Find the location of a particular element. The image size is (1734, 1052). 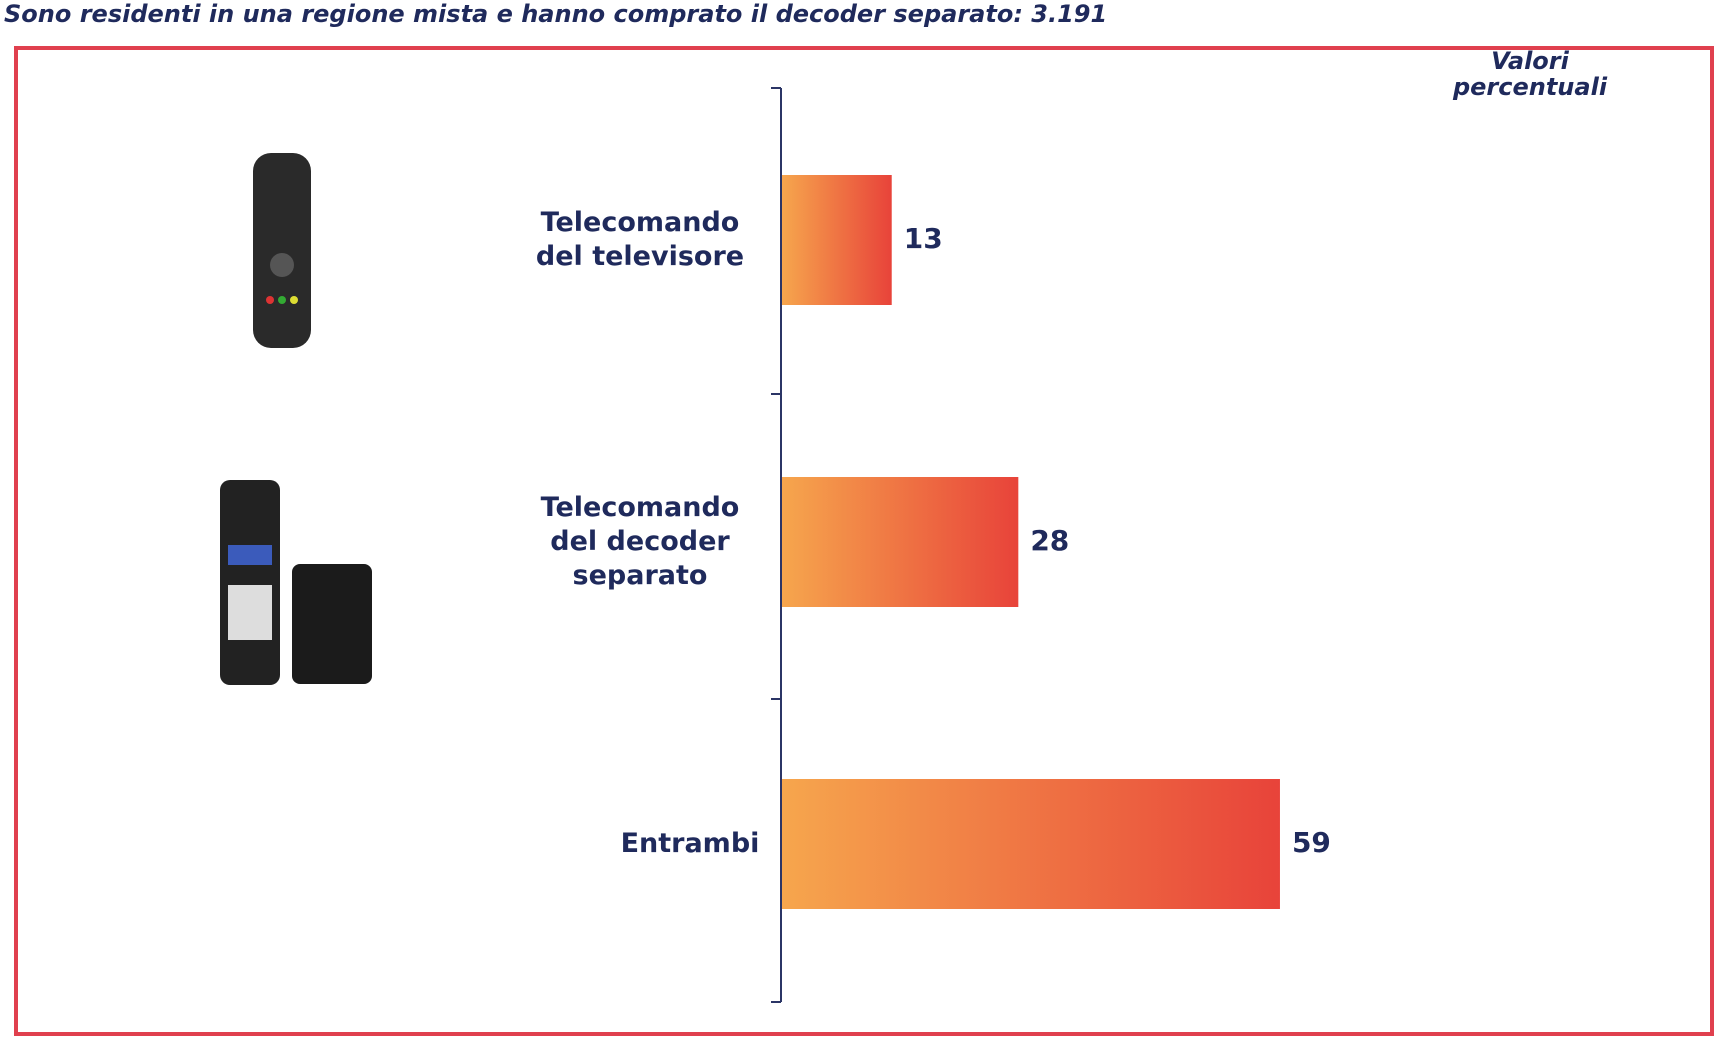

category-label: Entrambi is located at coordinates (690, 843).